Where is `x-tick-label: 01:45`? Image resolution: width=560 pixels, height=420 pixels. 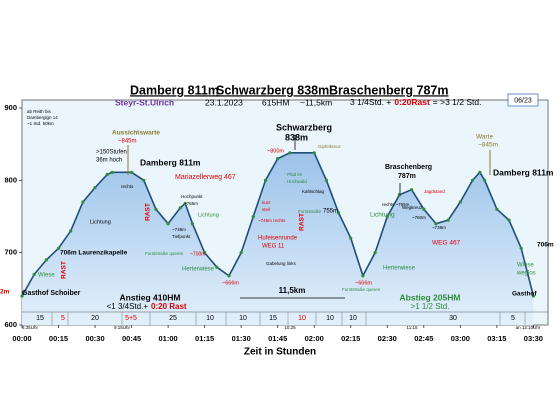
x-tick-label: 01:45 is located at coordinates (277, 338).